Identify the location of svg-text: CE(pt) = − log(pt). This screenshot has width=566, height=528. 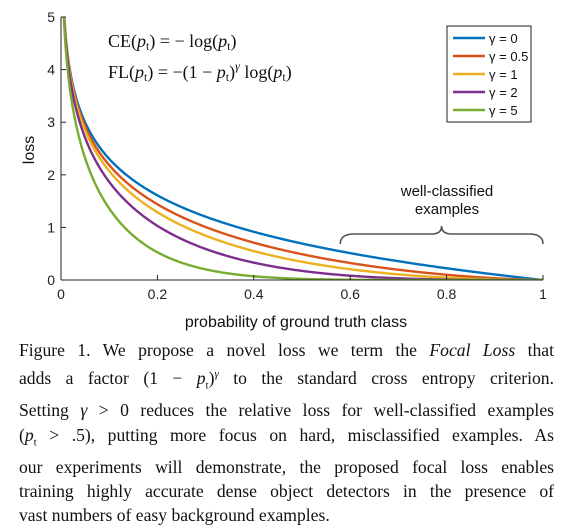
(172, 42).